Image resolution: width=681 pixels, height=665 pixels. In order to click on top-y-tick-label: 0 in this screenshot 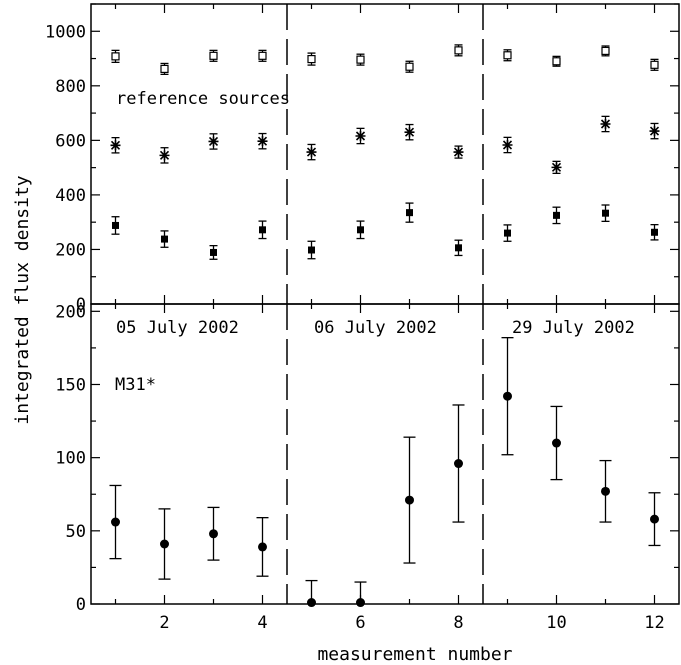, I will do `click(81, 305)`.